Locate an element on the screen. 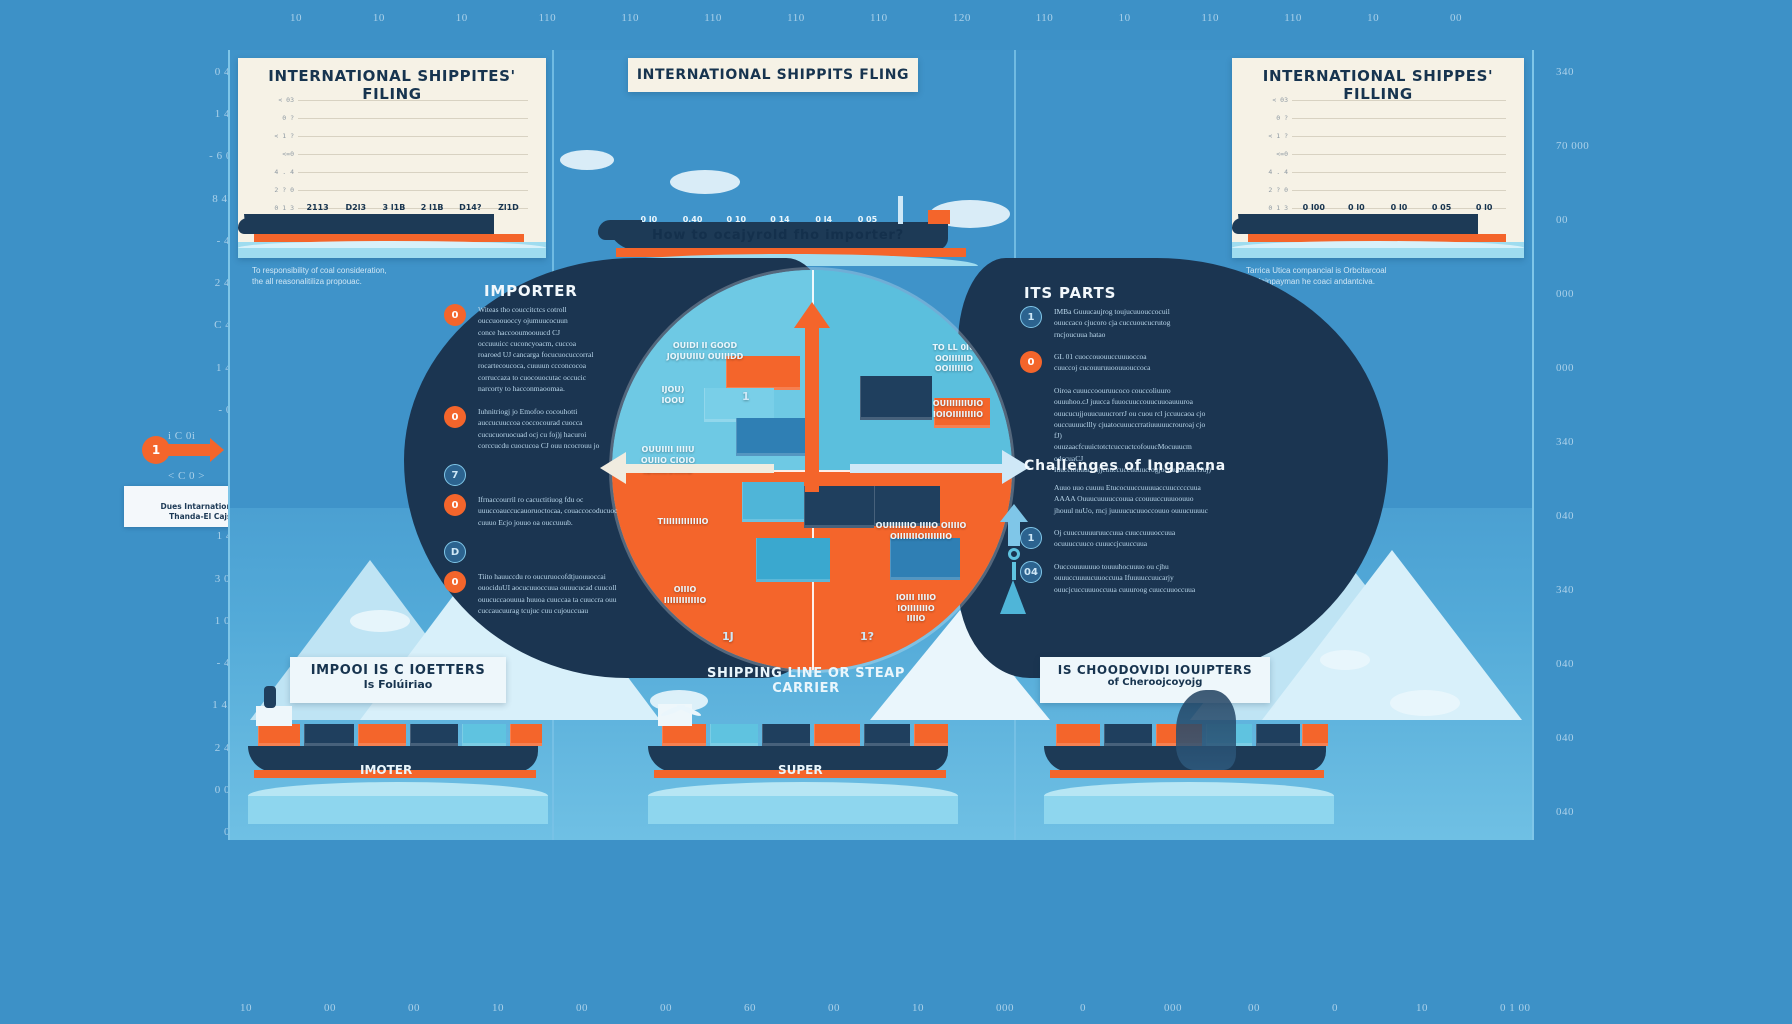  axis-left-mark-2: < C 0 > is located at coordinates (186, 476).